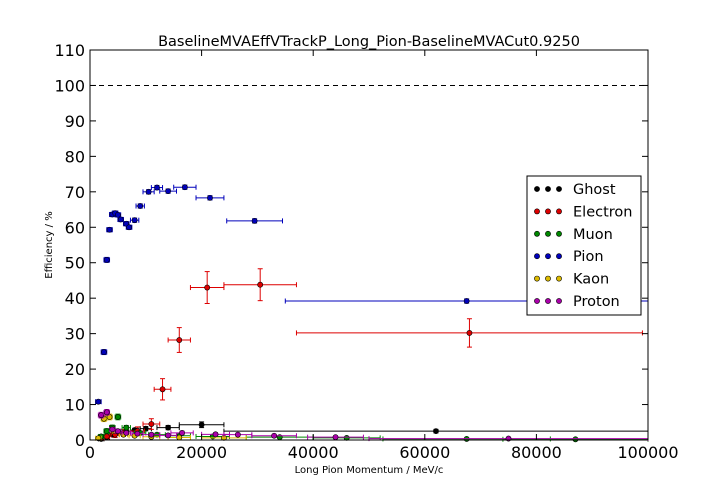  Describe the element at coordinates (75, 121) in the screenshot. I see `y-tick-label: 90` at that location.